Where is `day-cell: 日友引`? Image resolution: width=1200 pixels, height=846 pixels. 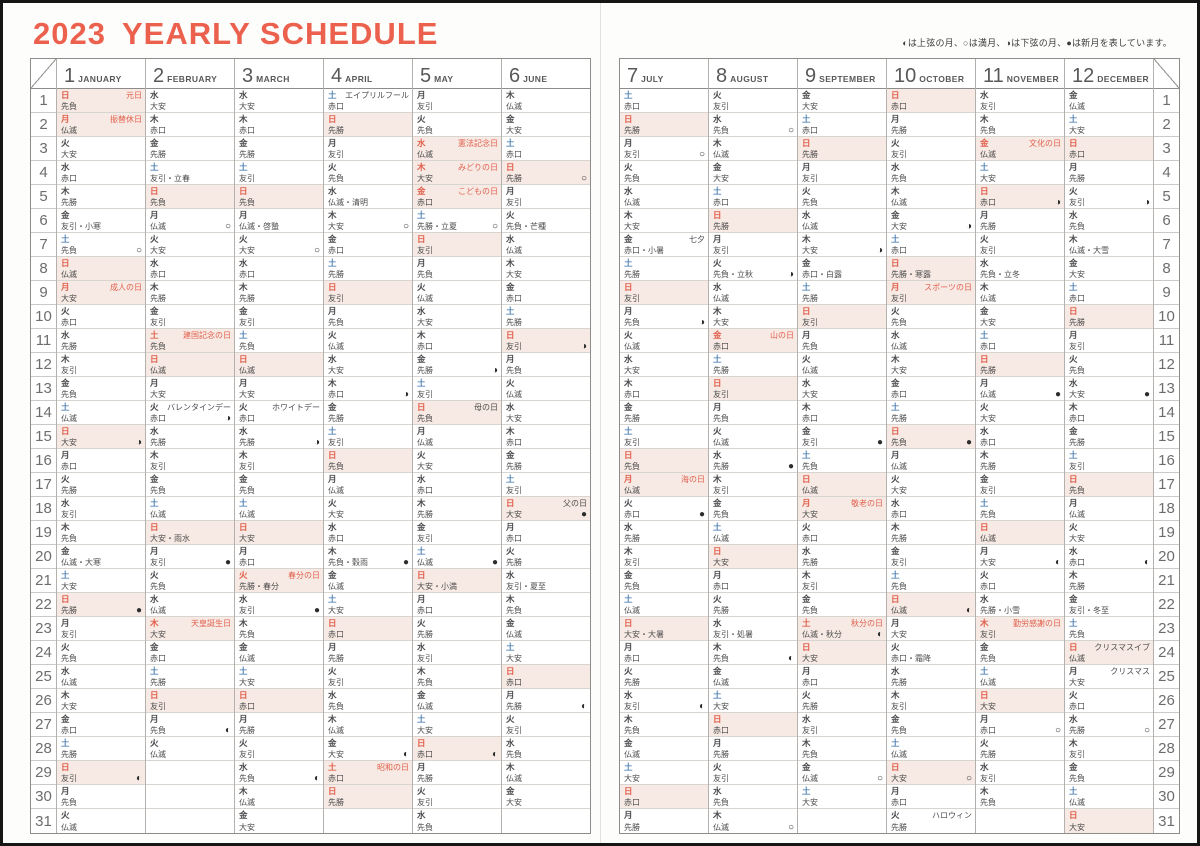
day-cell: 日友引 is located at coordinates (753, 389).